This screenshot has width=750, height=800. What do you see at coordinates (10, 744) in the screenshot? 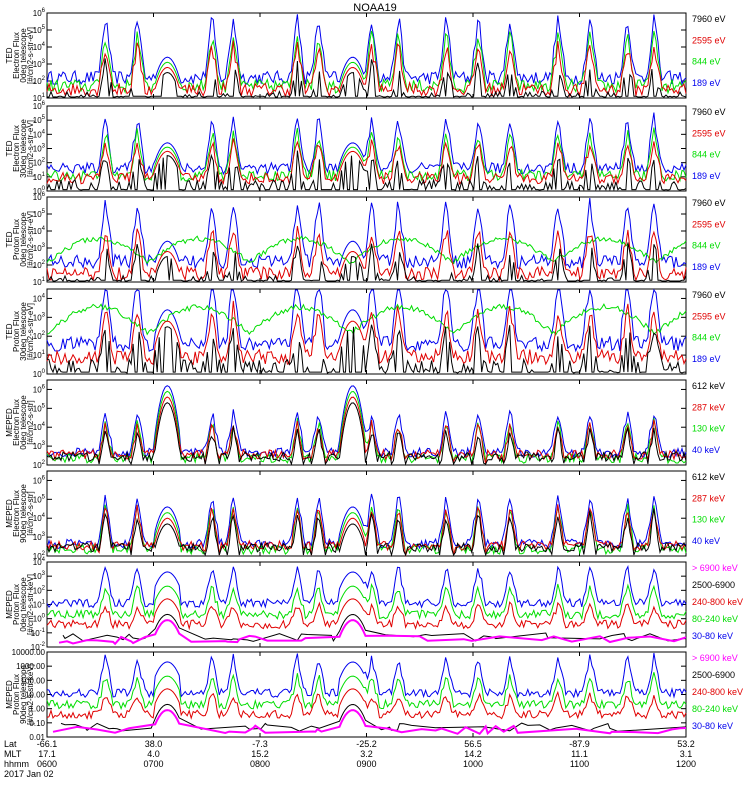
I see `footer-row-label: Lat` at bounding box center [10, 744].